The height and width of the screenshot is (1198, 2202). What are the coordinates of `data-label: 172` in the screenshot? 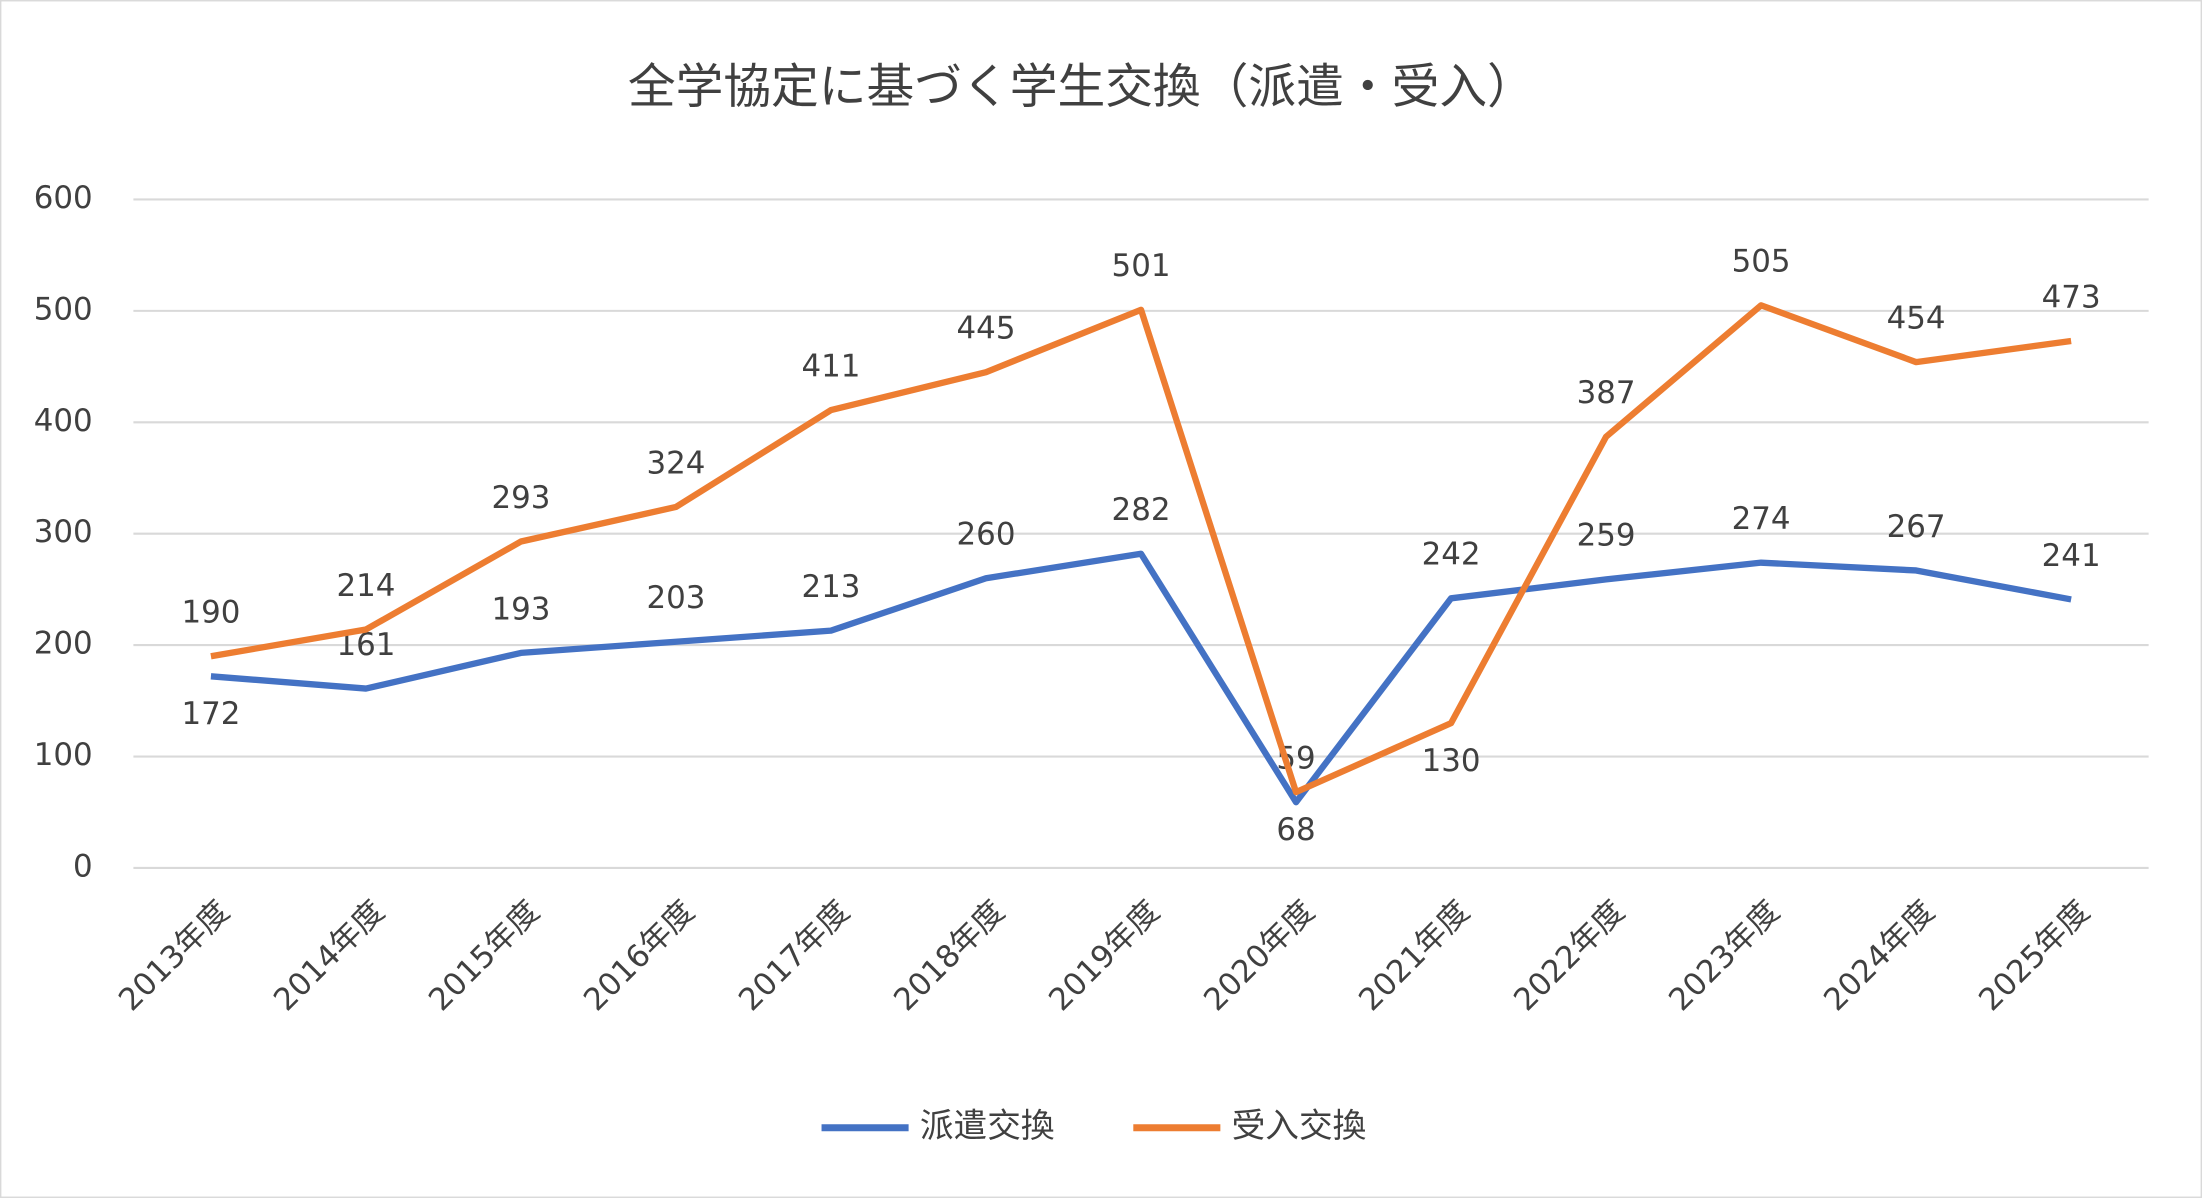 It's located at (210, 714).